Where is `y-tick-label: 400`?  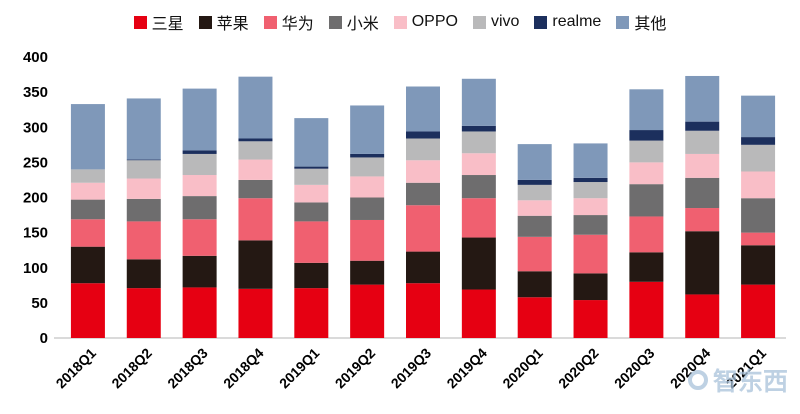 y-tick-label: 400 is located at coordinates (35, 57).